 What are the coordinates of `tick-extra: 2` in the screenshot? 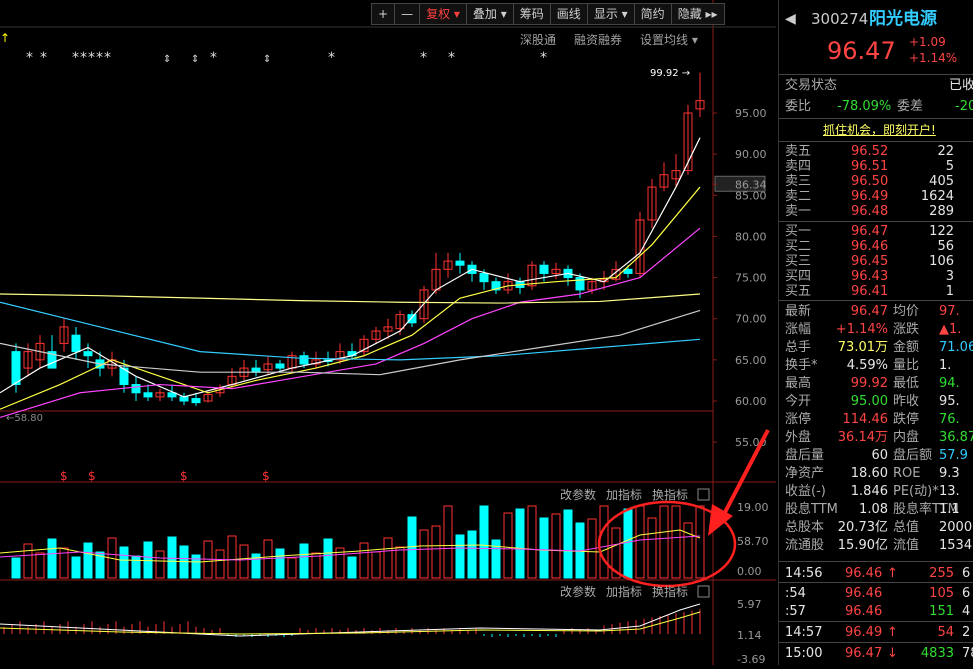 It's located at (966, 632).